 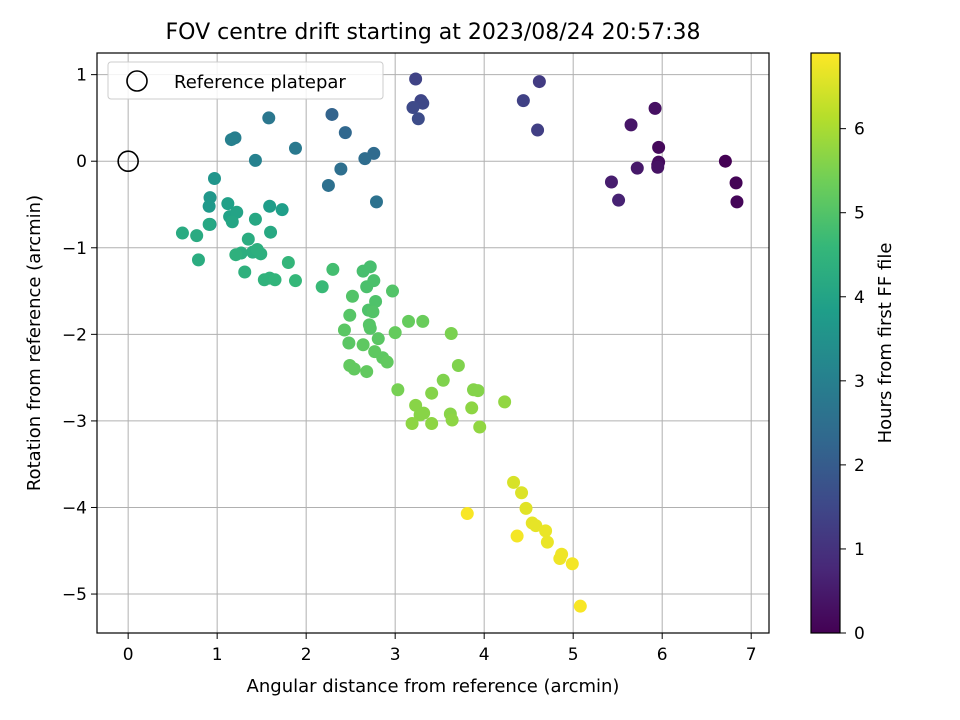 What do you see at coordinates (859, 130) in the screenshot?
I see `colorbar-tick-label: 6` at bounding box center [859, 130].